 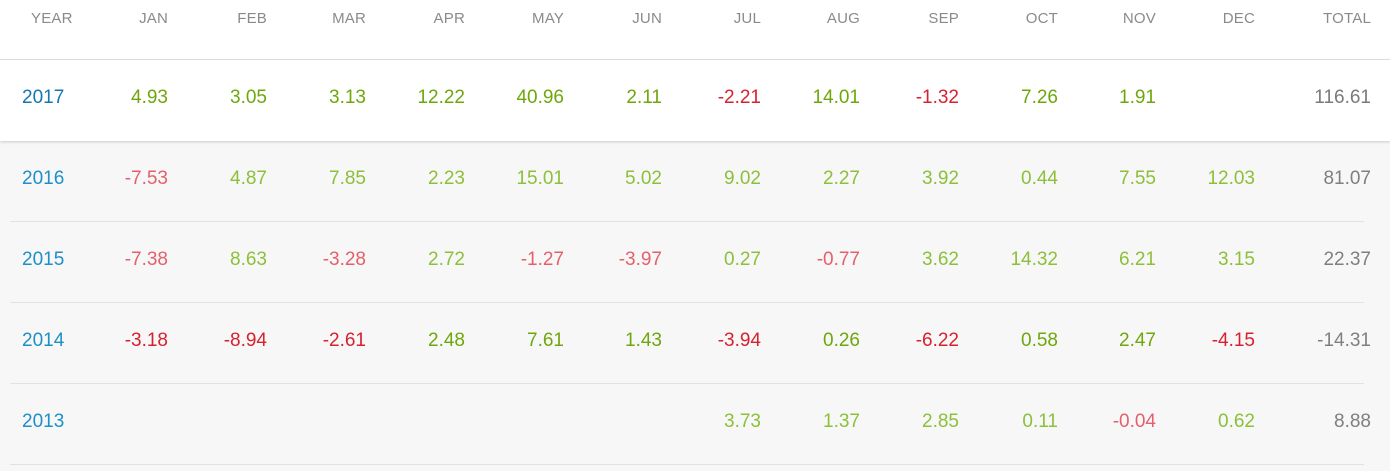 What do you see at coordinates (1236, 259) in the screenshot?
I see `cell-dec: 3.15` at bounding box center [1236, 259].